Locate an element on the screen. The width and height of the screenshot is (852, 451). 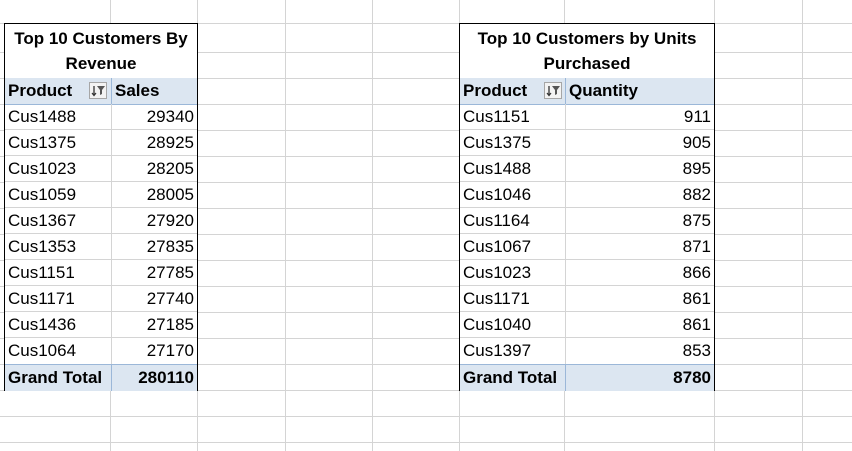
product-cell: Cus1164 is located at coordinates (496, 220).